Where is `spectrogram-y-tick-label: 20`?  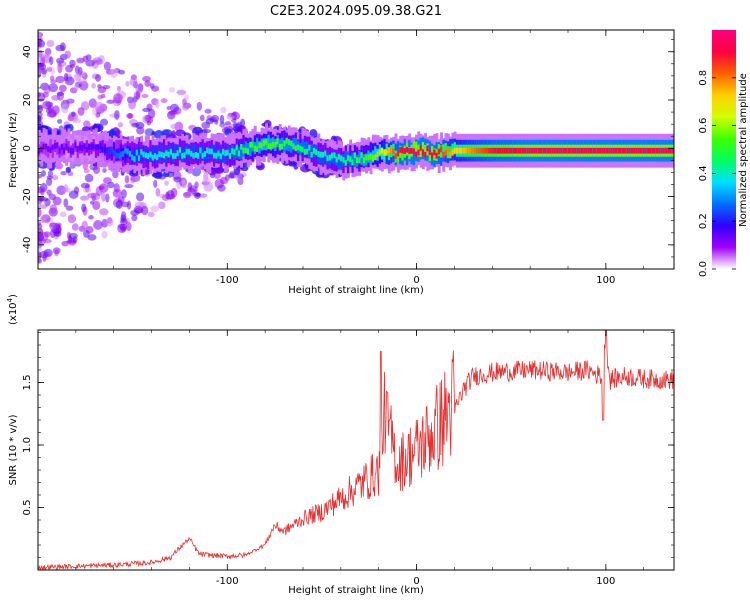
spectrogram-y-tick-label: 20 is located at coordinates (27, 100).